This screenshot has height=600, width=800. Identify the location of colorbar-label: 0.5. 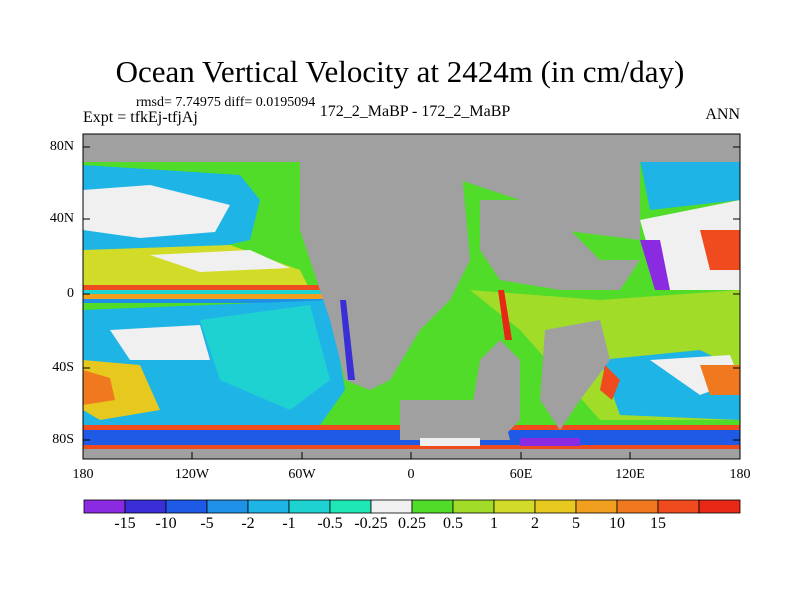
(453, 523).